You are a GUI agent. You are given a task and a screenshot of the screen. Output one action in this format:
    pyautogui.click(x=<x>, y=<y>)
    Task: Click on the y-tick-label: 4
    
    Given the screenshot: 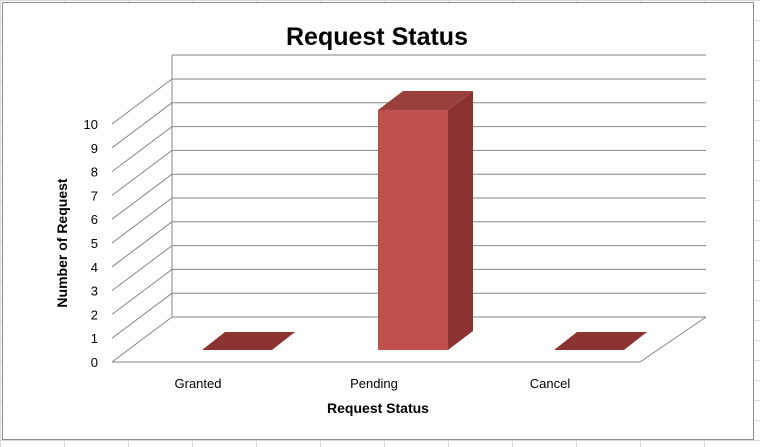 What is the action you would take?
    pyautogui.click(x=94, y=267)
    